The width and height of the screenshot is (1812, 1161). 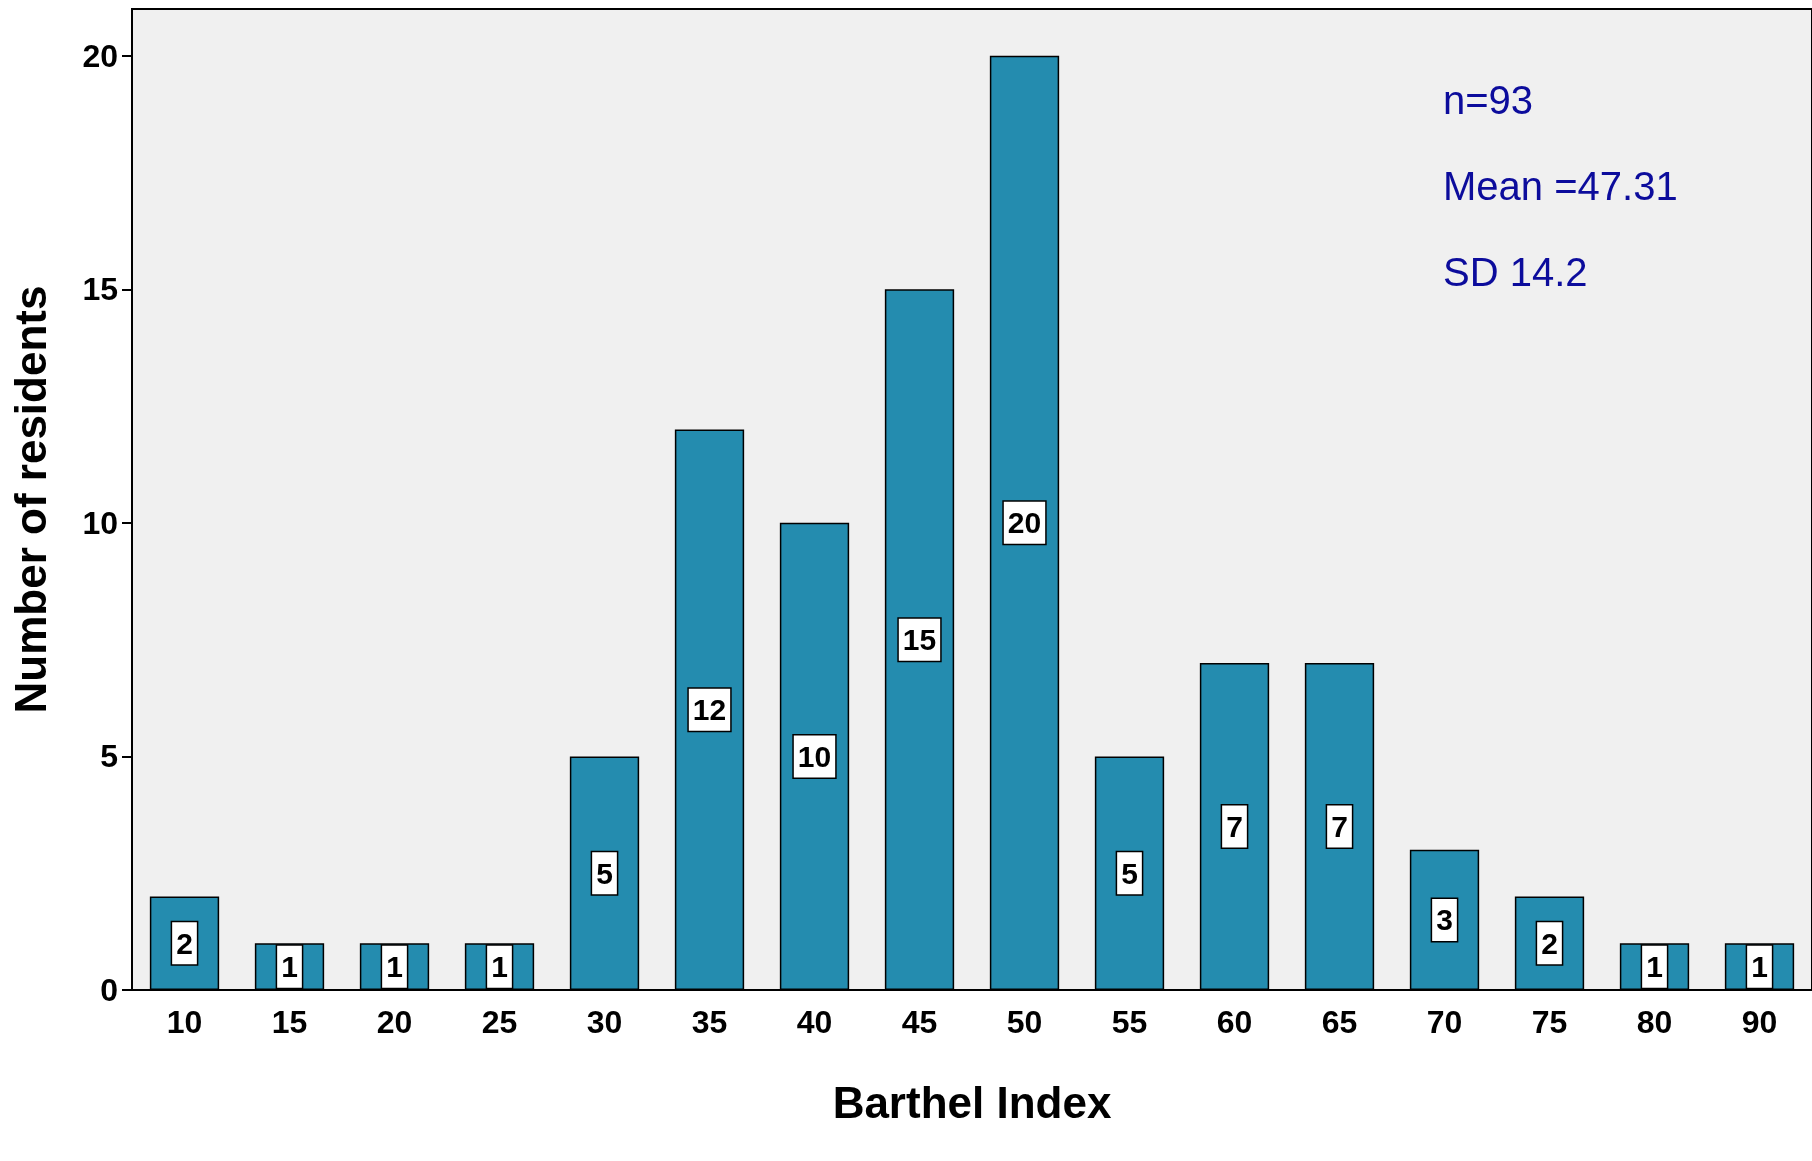 I want to click on y-tick-label: 20, so click(x=100, y=55).